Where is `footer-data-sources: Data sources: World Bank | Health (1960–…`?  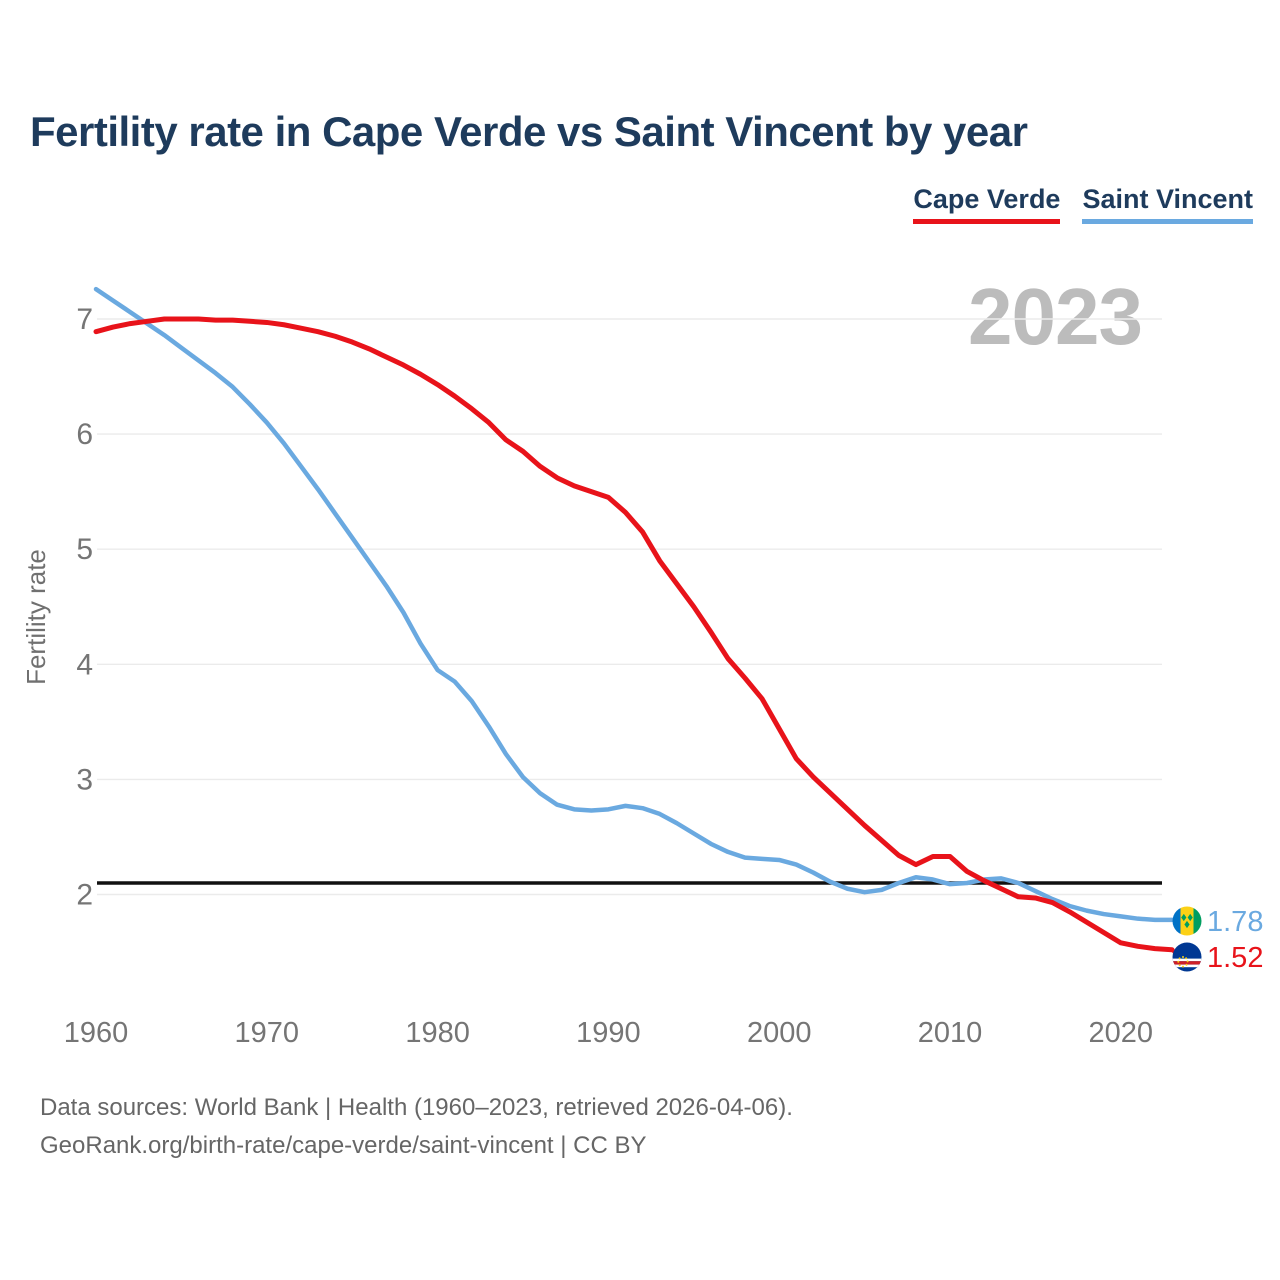 footer-data-sources: Data sources: World Bank | Health (1960–… is located at coordinates (416, 1107).